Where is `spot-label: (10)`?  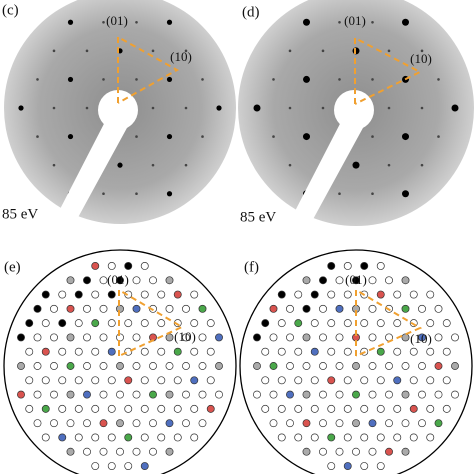 spot-label: (10) is located at coordinates (421, 338).